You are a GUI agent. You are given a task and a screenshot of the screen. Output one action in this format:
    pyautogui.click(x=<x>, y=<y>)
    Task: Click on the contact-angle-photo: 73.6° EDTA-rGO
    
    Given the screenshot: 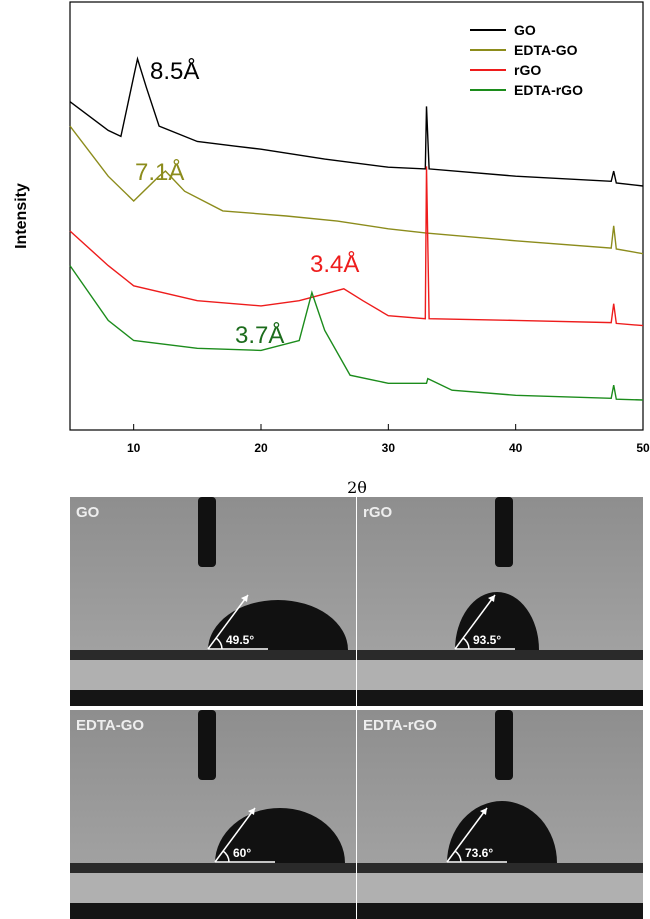 What is the action you would take?
    pyautogui.click(x=500, y=814)
    